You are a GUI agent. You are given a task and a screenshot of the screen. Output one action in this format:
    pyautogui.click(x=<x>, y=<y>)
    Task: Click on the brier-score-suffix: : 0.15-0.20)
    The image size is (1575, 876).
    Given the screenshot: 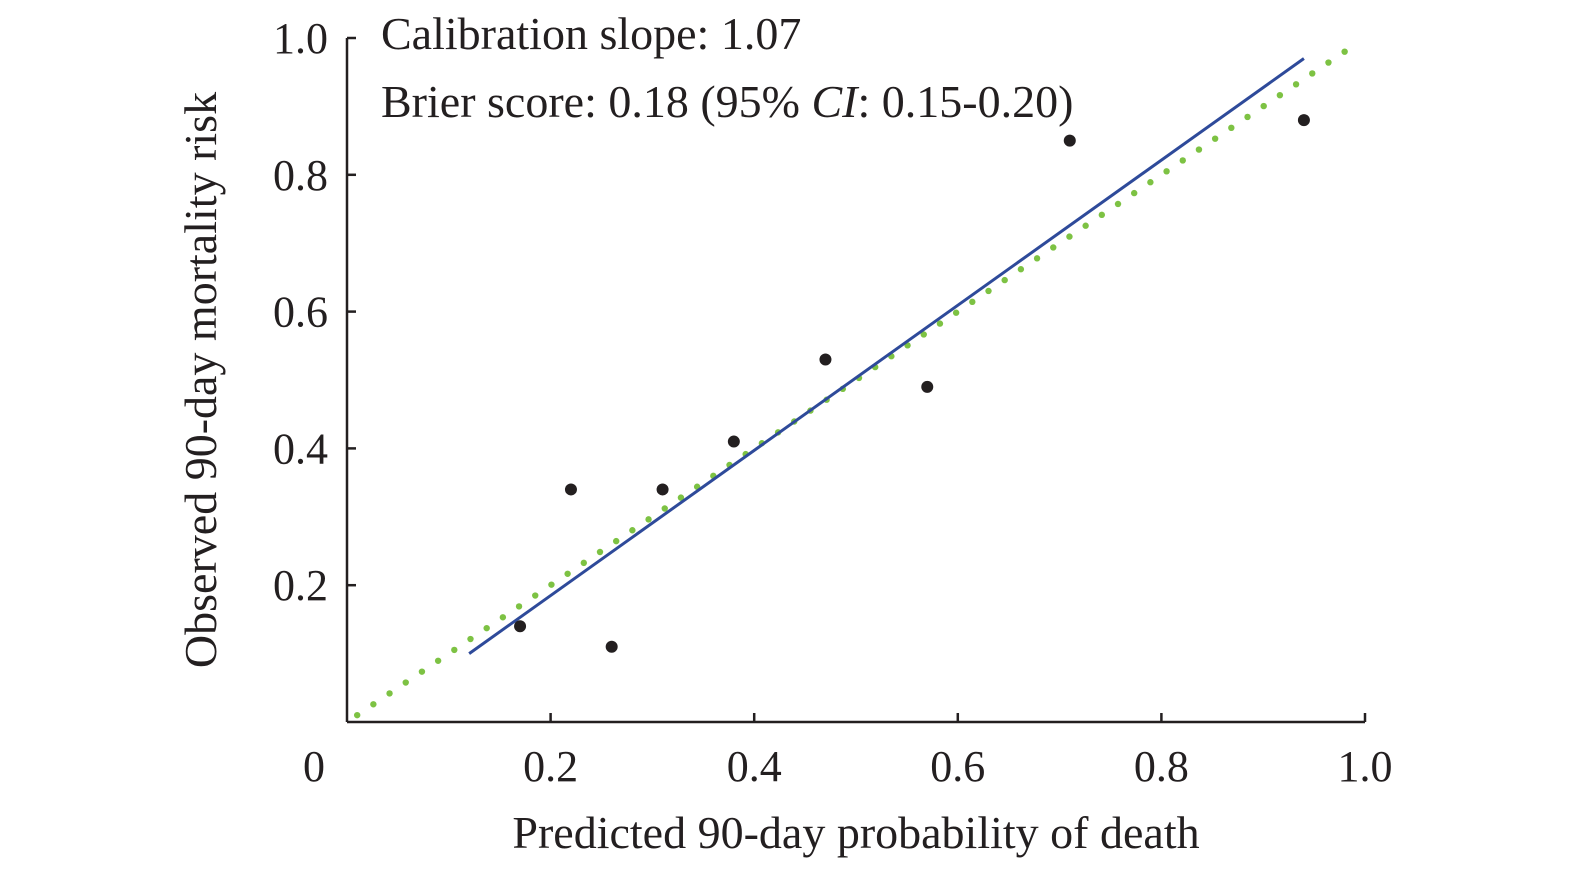 What is the action you would take?
    pyautogui.click(x=966, y=101)
    